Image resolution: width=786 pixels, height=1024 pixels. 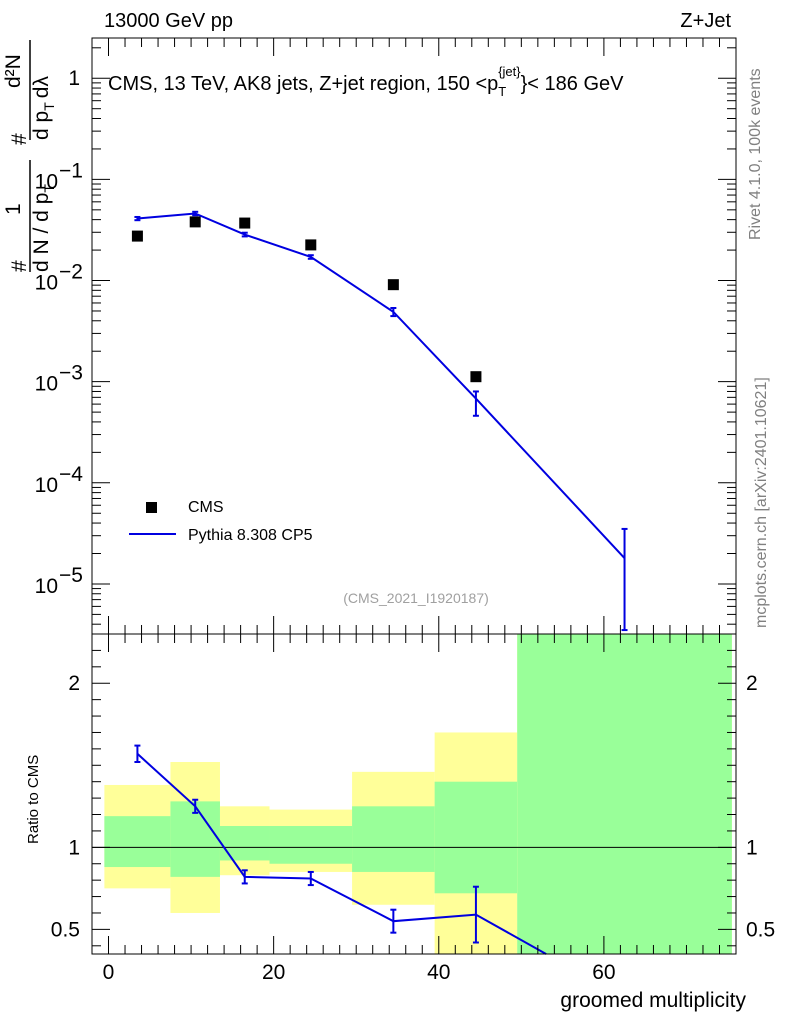 What do you see at coordinates (41, 232) in the screenshot?
I see `ylabel-dn: d N / d p` at bounding box center [41, 232].